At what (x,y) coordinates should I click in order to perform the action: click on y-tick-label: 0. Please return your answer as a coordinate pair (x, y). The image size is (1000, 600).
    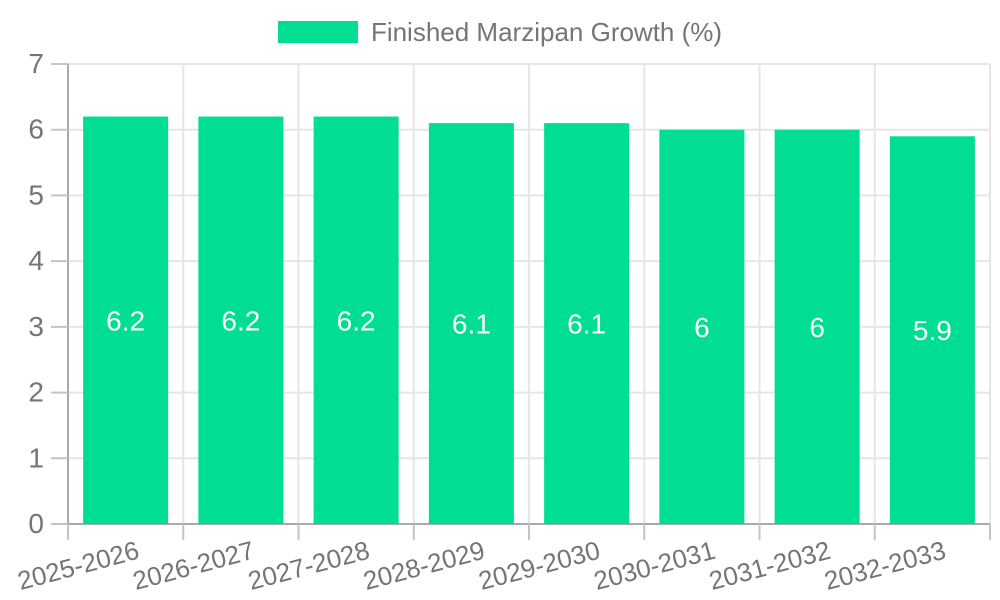
    Looking at the image, I should click on (36, 523).